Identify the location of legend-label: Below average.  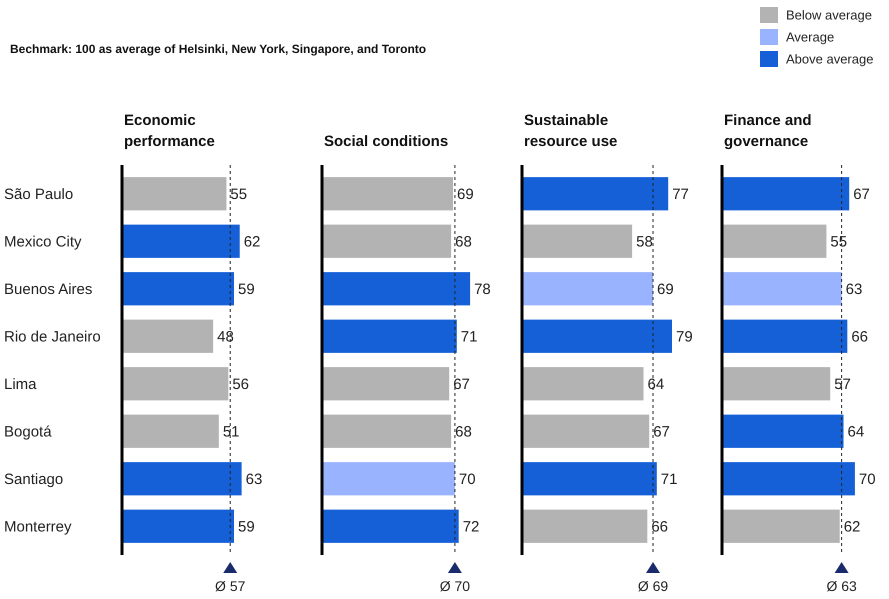
(829, 15).